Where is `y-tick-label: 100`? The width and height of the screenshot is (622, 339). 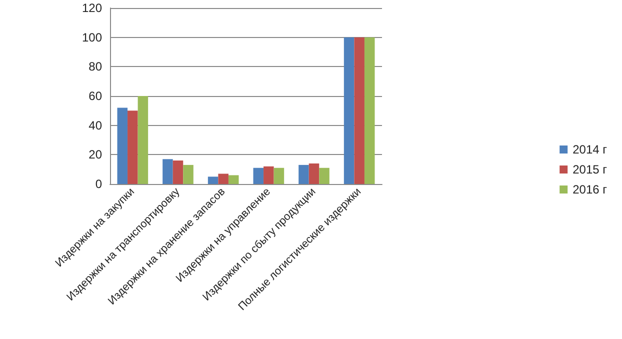 y-tick-label: 100 is located at coordinates (92, 37).